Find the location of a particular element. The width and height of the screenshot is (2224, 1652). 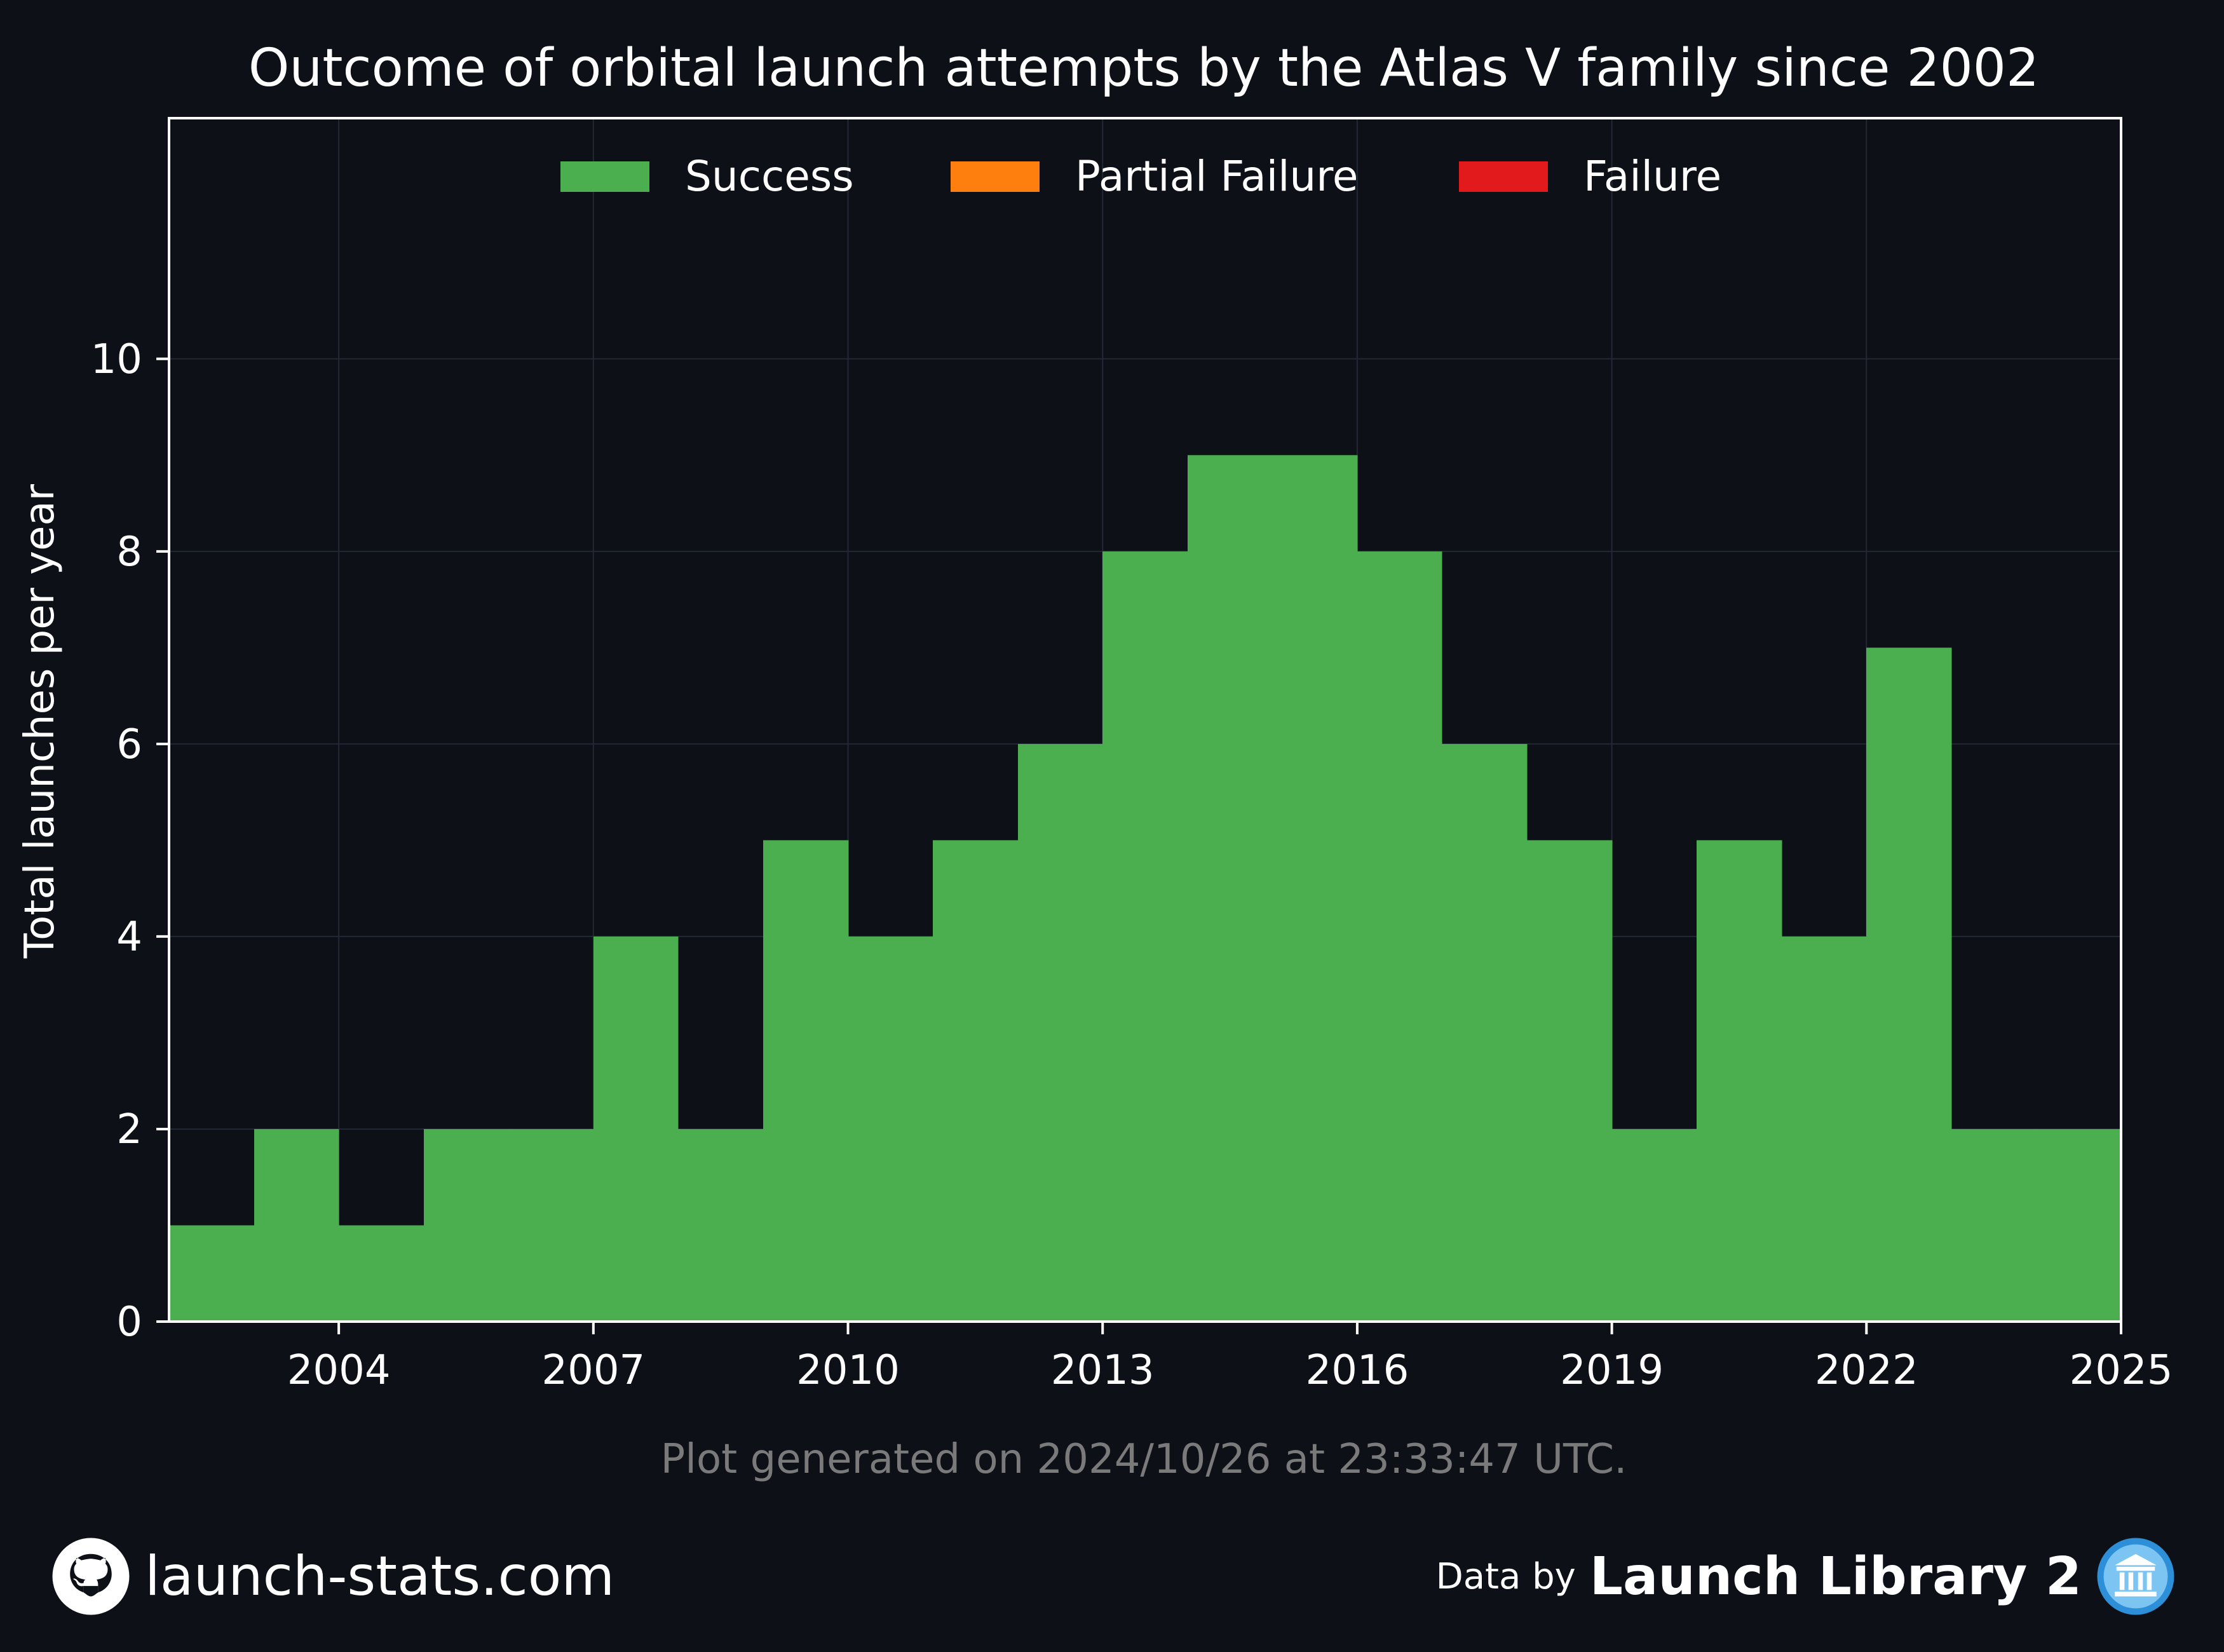

y-tick-label: 8 is located at coordinates (129, 552).